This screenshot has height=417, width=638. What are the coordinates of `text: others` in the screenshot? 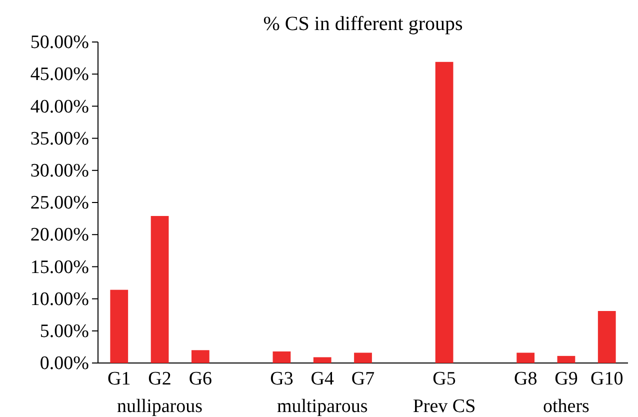 It's located at (566, 406).